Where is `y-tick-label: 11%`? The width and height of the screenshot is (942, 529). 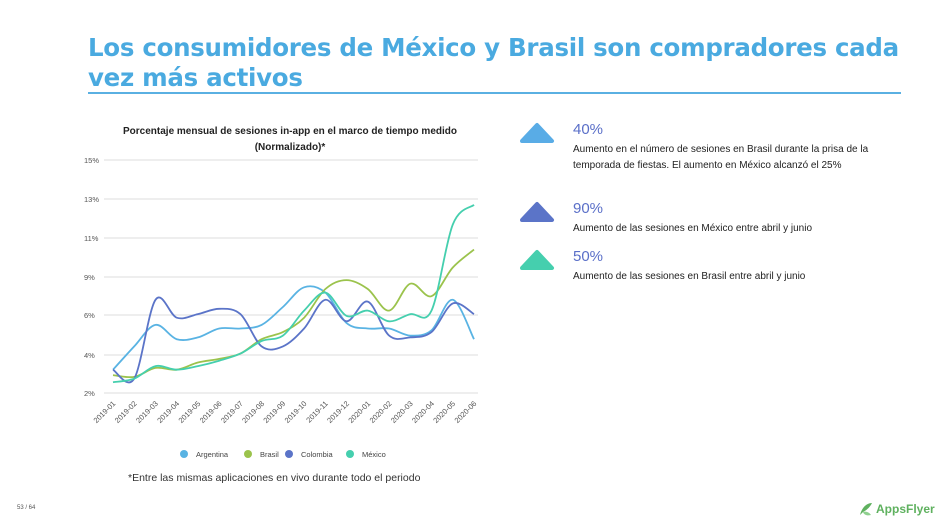
y-tick-label: 11% is located at coordinates (91, 238).